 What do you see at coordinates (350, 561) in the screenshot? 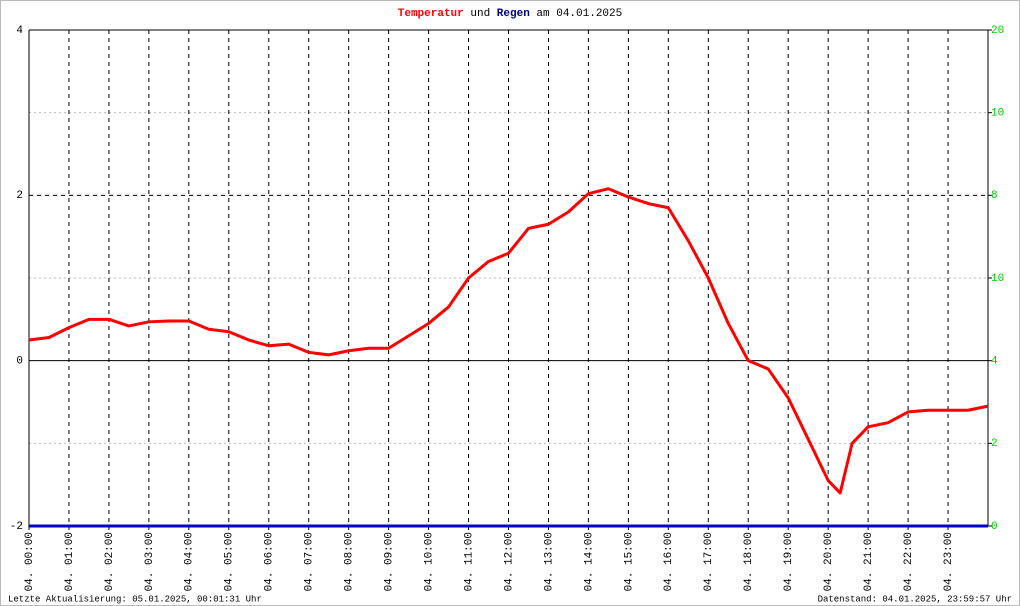
I see `x-tick-label: 04. 08:00` at bounding box center [350, 561].